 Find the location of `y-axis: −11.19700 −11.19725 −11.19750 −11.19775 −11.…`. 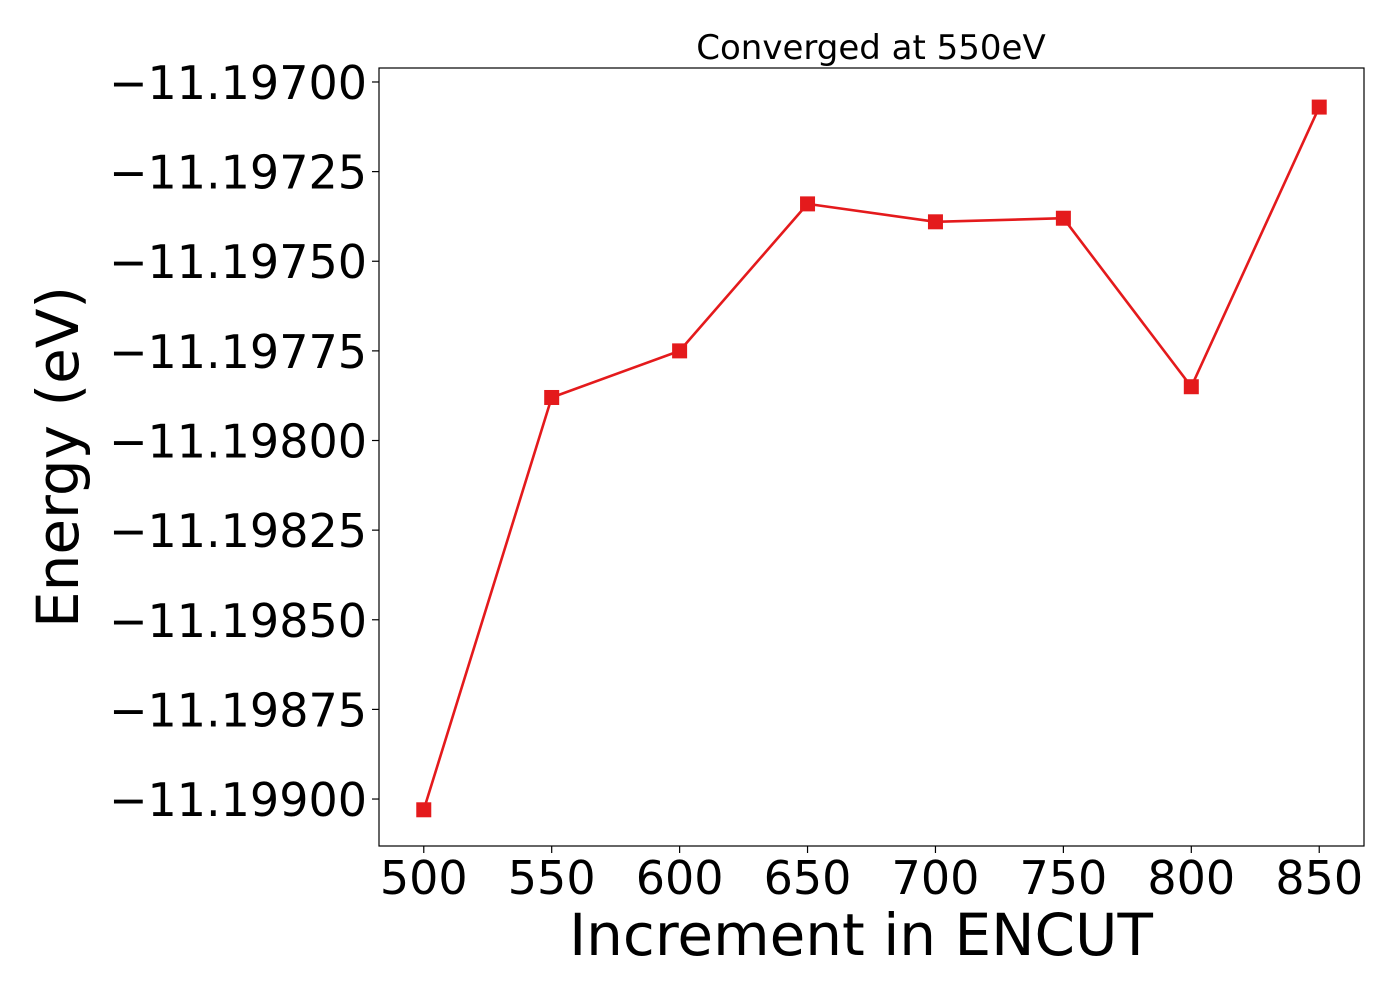

y-axis: −11.19700 −11.19725 −11.19750 −11.19775 −11.… is located at coordinates (244, 441).